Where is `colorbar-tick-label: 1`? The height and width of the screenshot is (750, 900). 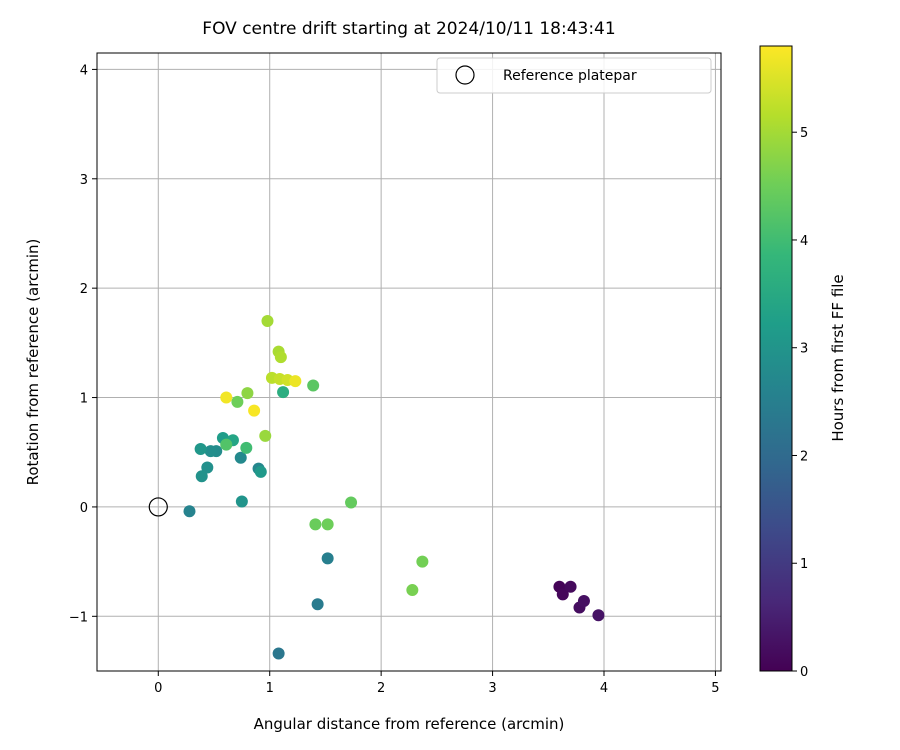
colorbar-tick-label: 1 is located at coordinates (804, 564).